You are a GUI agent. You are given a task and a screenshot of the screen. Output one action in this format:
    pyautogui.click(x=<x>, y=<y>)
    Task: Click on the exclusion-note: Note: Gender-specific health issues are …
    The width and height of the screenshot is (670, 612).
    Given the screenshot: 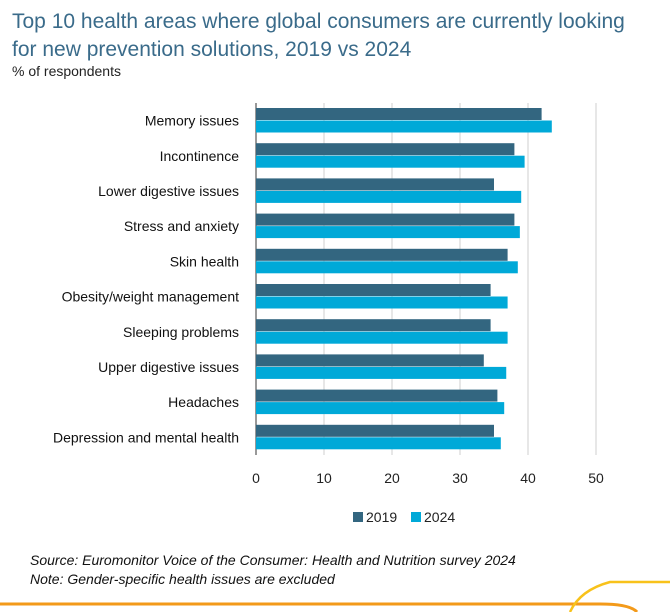 What is the action you would take?
    pyautogui.click(x=182, y=579)
    